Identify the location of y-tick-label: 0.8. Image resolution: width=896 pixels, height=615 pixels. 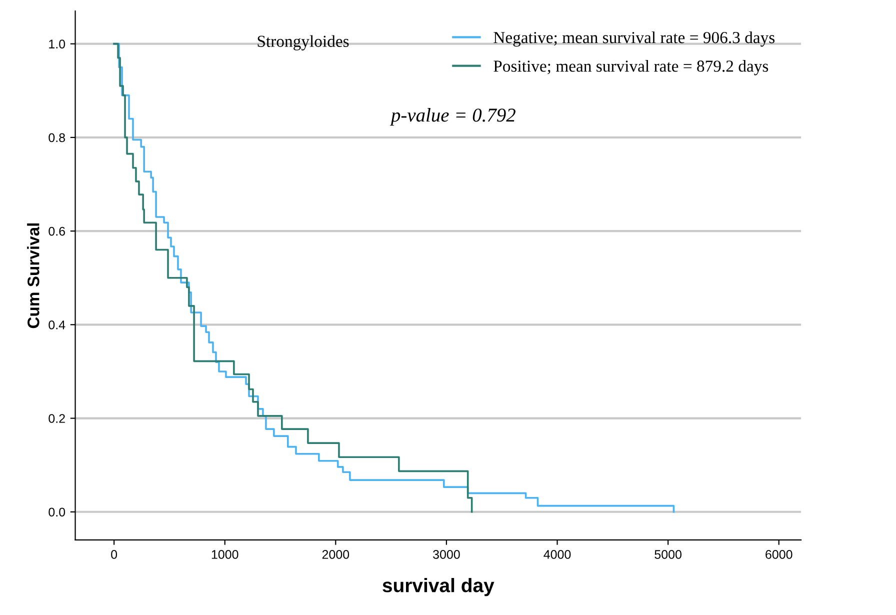
(56, 137).